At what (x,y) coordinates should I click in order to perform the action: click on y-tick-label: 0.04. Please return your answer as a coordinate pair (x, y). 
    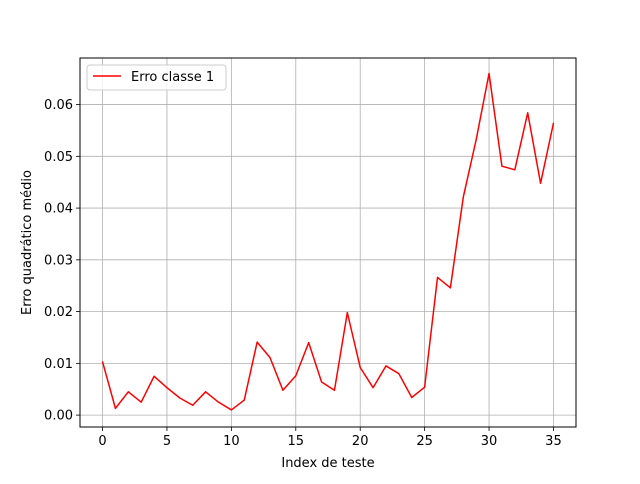
    Looking at the image, I should click on (58, 209).